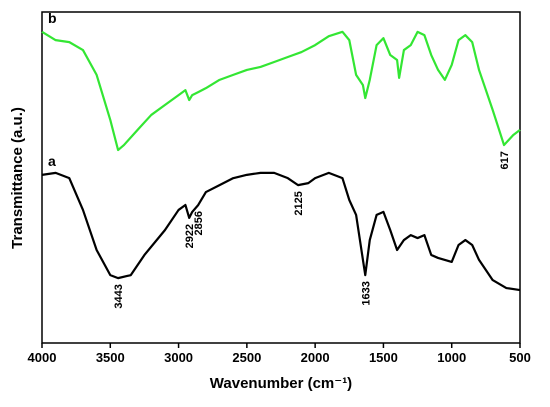  What do you see at coordinates (505, 160) in the screenshot?
I see `peak-label: 617` at bounding box center [505, 160].